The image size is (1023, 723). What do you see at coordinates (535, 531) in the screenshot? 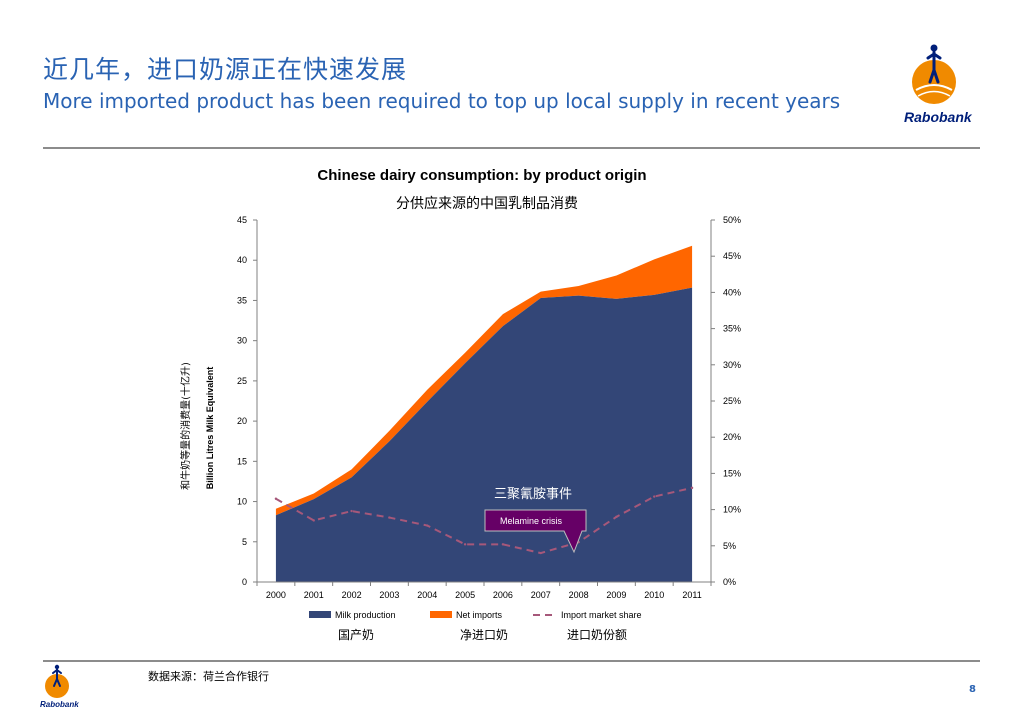
I see `annotation-box` at bounding box center [535, 531].